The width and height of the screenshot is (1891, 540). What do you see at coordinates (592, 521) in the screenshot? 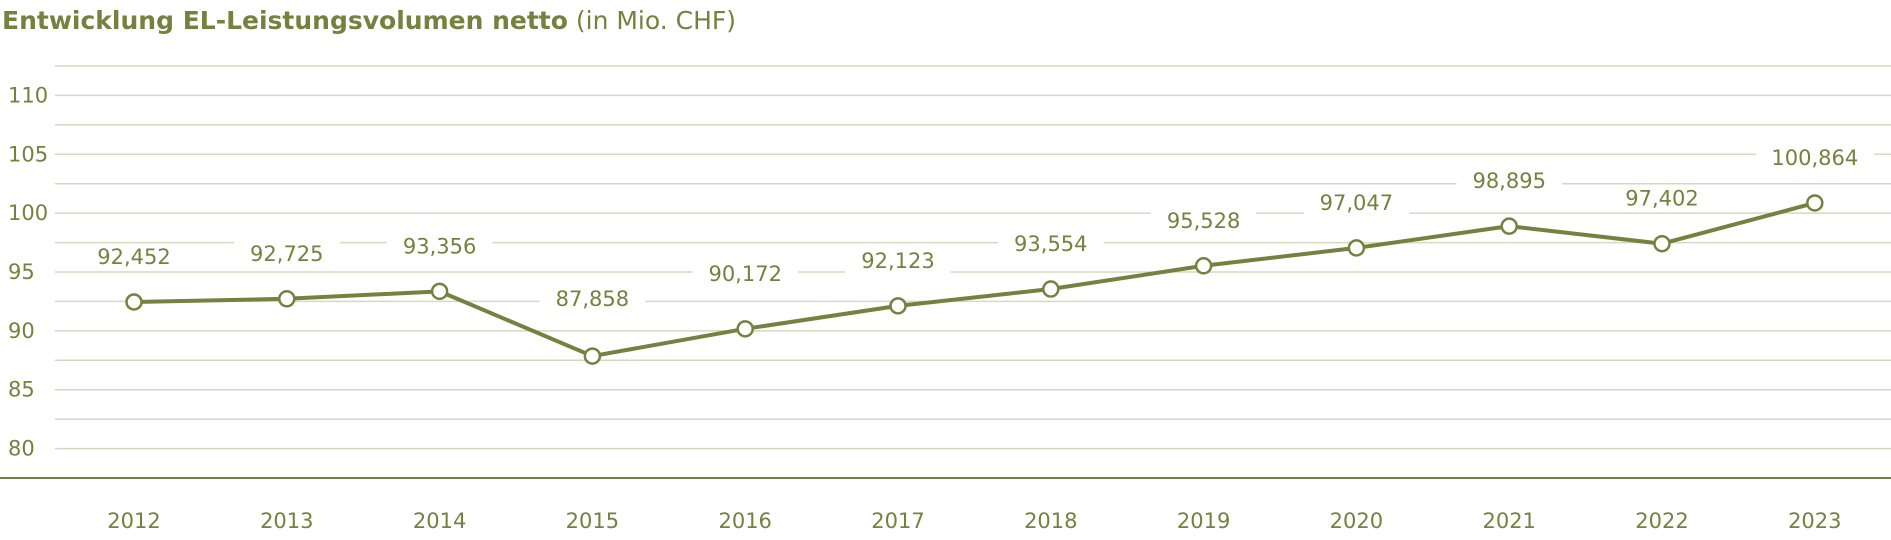
I see `x-tick-label: 2015` at bounding box center [592, 521].